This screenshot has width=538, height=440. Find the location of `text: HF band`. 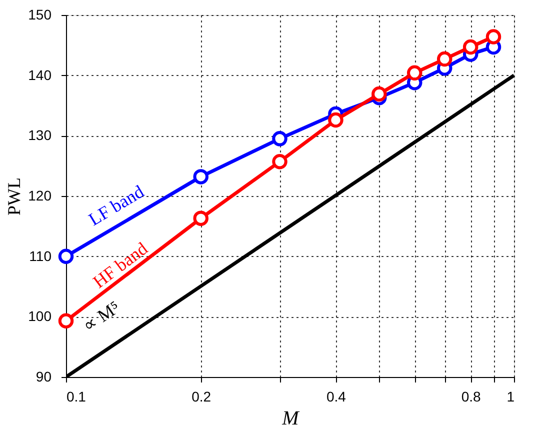

text: HF band is located at coordinates (120, 265).